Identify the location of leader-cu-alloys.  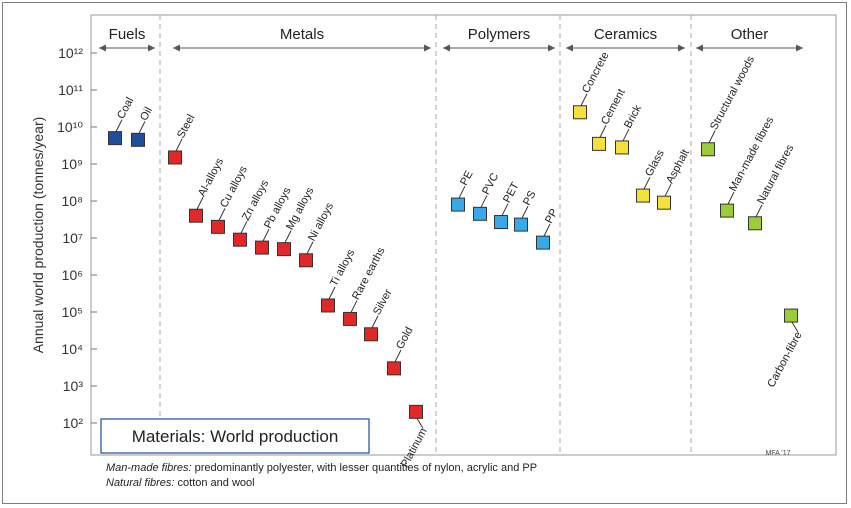
(222, 214).